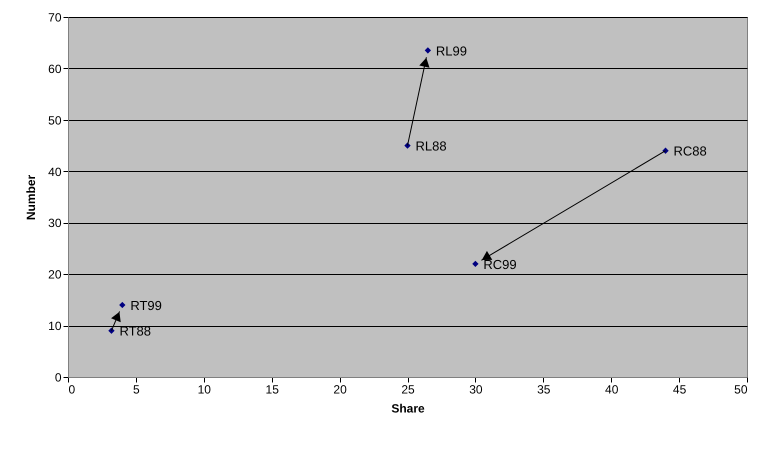  I want to click on x-tick-label: 25, so click(408, 389).